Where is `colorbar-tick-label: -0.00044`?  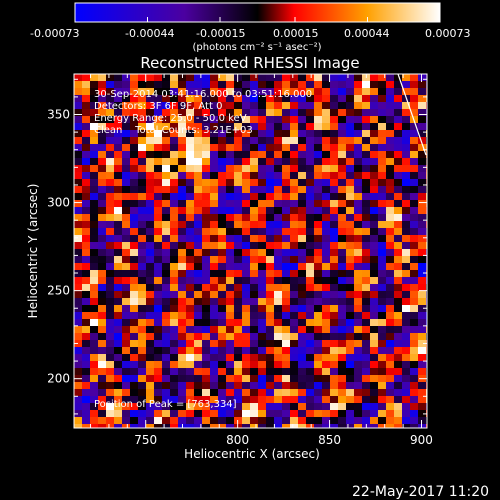 colorbar-tick-label: -0.00044 is located at coordinates (149, 33).